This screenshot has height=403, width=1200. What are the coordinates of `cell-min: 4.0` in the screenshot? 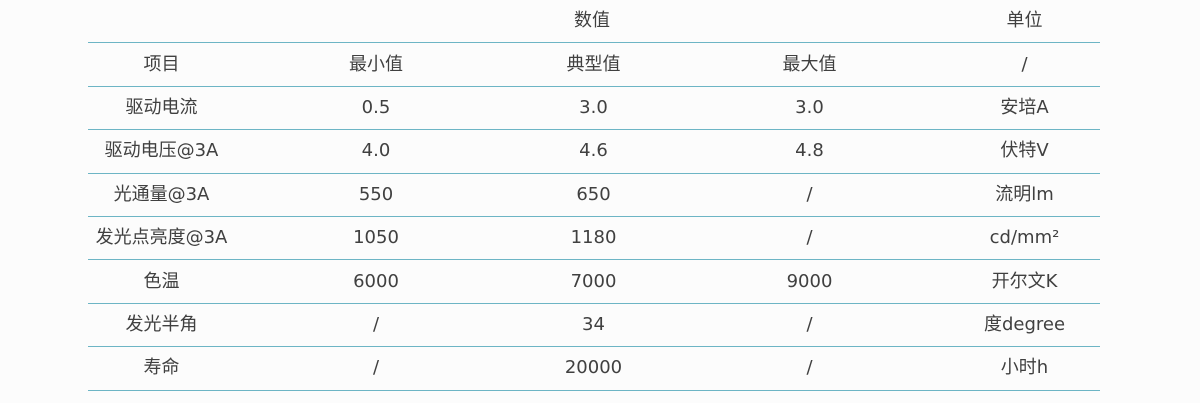 It's located at (376, 151).